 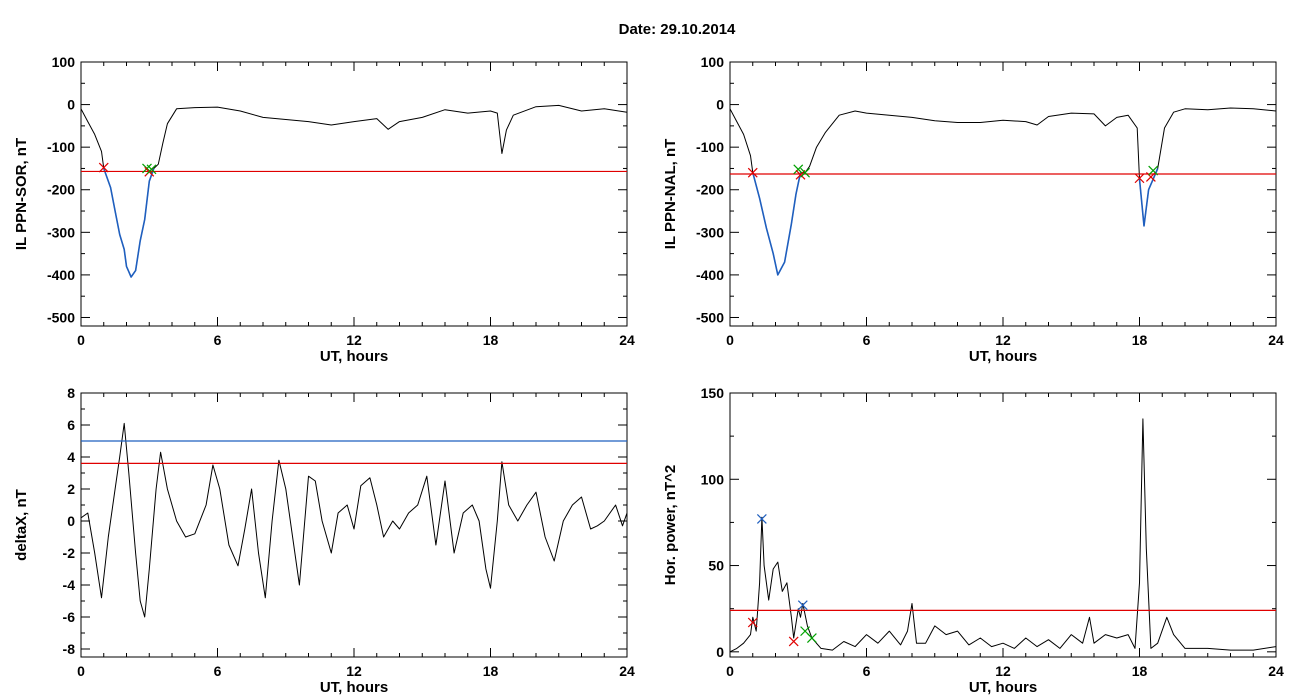 I want to click on y-tick-label: -8, so click(x=69, y=649).